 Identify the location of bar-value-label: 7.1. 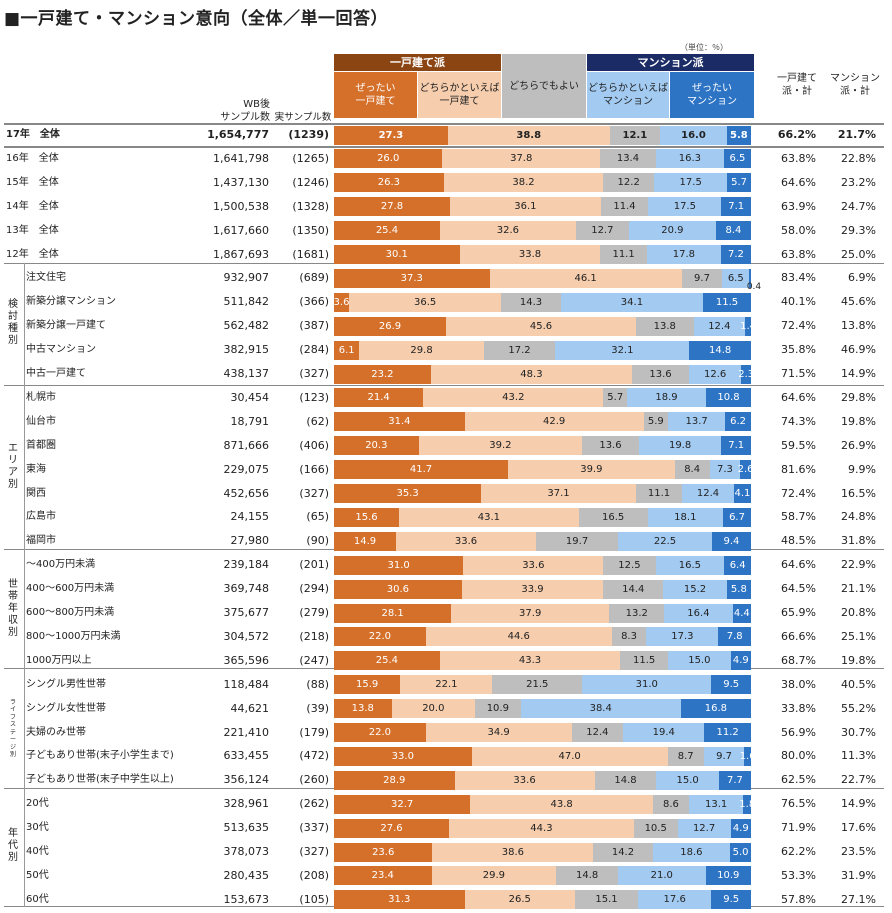
(736, 446).